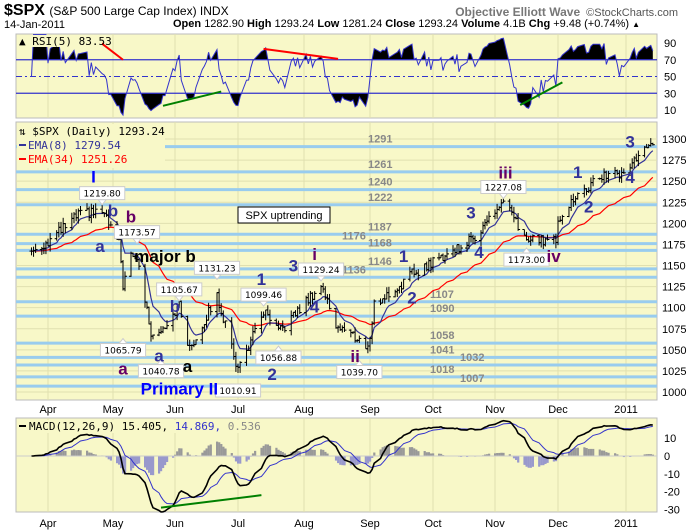  I want to click on macd-legend-title: MACD(12,26,9) 15.405,, so click(102, 426).